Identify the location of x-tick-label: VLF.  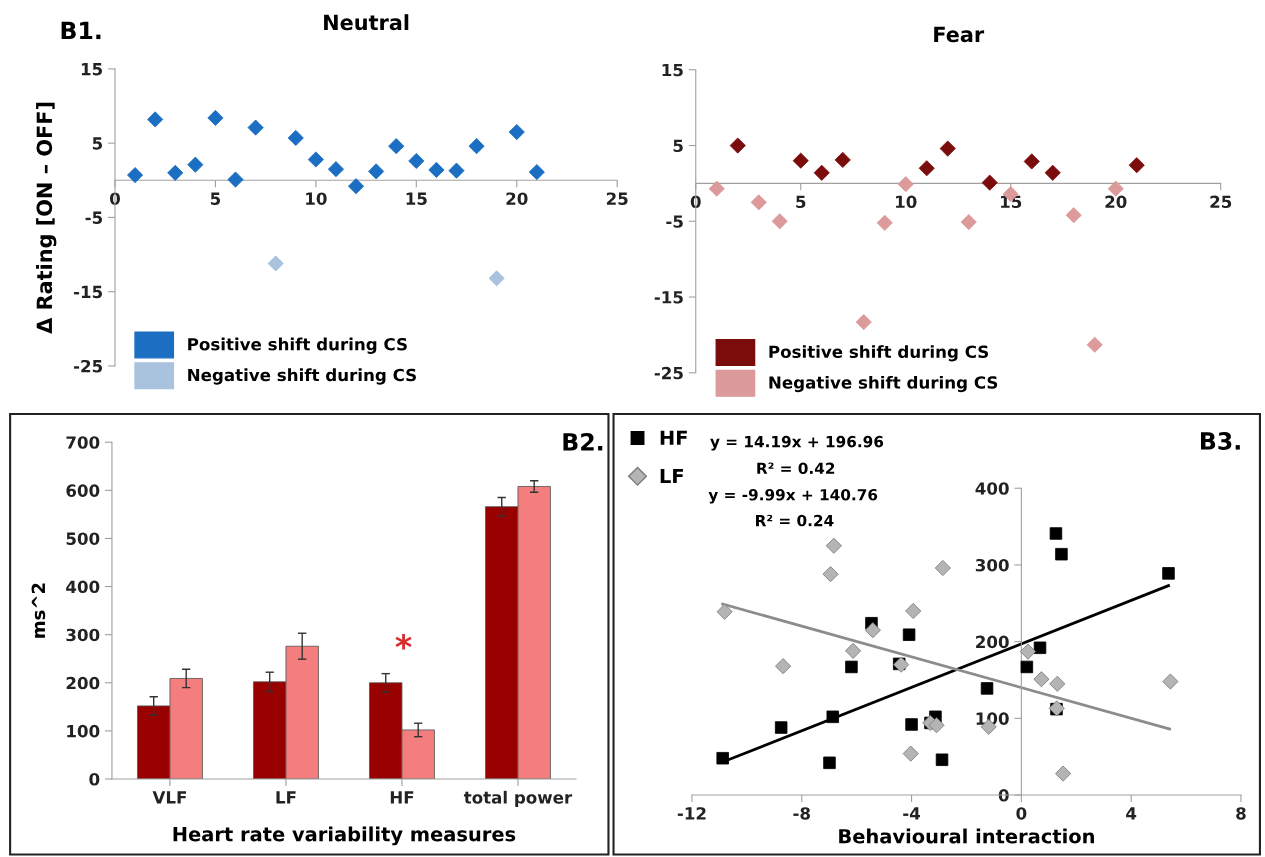
(169, 797).